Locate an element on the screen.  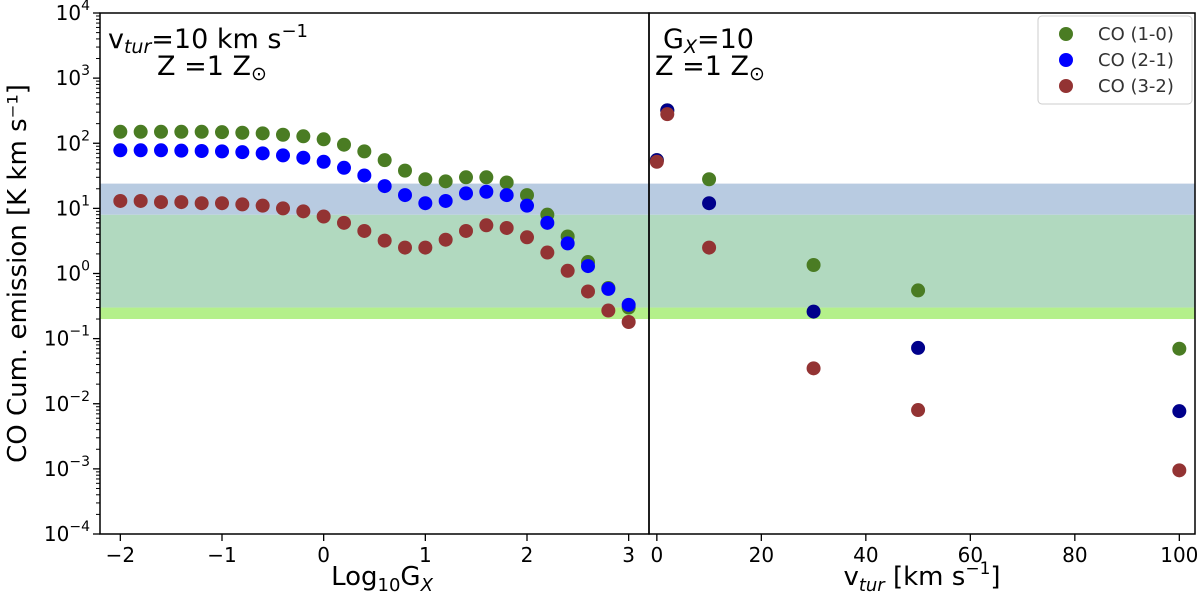
light-green-band is located at coordinates (647, 313).